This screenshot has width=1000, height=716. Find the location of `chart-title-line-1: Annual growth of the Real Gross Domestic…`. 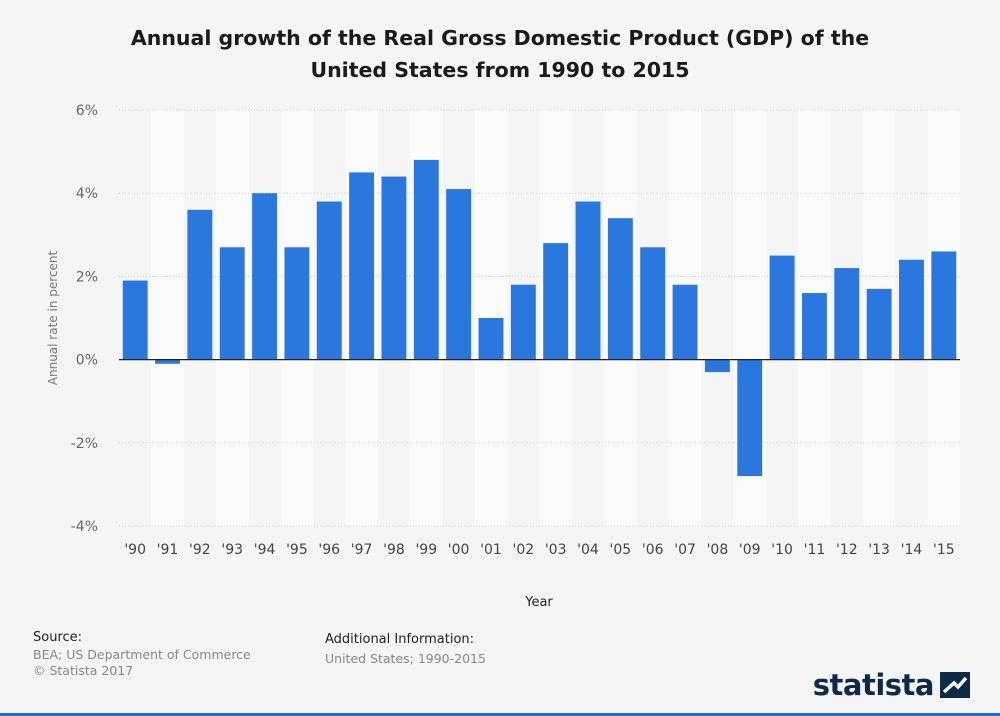

chart-title-line-1: Annual growth of the Real Gross Domestic… is located at coordinates (500, 38).